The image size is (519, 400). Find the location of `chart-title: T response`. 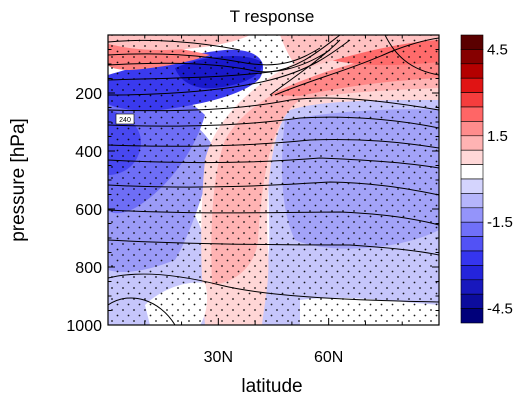

chart-title: T response is located at coordinates (272, 16).